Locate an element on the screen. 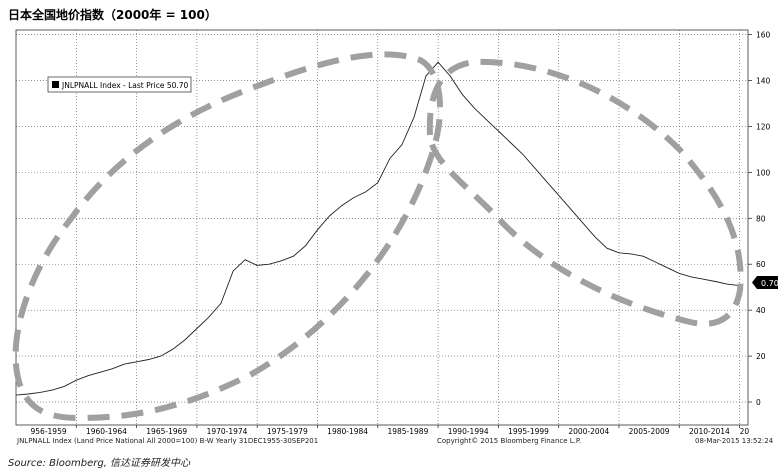  legend-box is located at coordinates (119, 84).